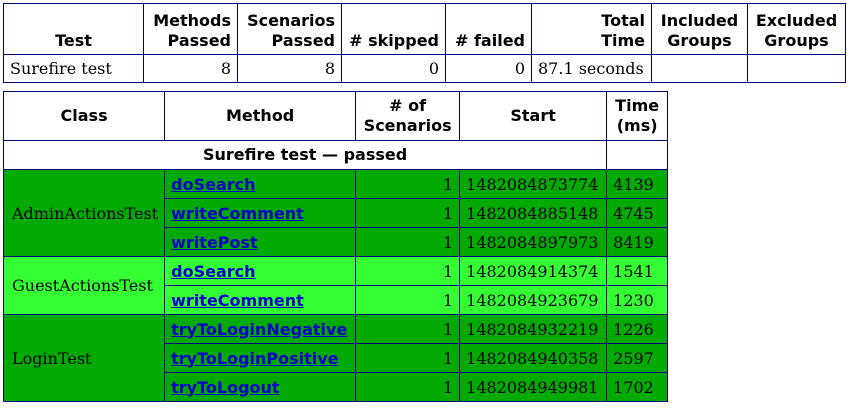 The width and height of the screenshot is (854, 408). Describe the element at coordinates (214, 242) in the screenshot. I see `method-link: writePost` at that location.